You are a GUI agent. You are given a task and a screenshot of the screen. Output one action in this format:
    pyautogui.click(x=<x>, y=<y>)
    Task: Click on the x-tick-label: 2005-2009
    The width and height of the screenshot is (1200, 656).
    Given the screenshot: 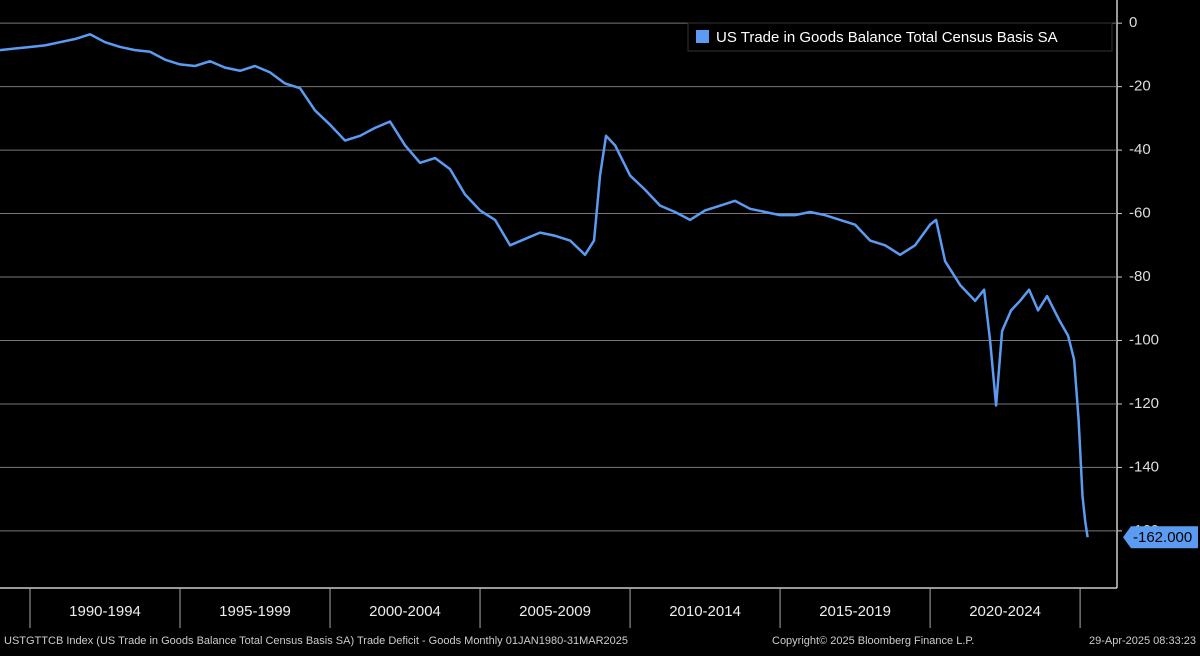 What is the action you would take?
    pyautogui.click(x=555, y=611)
    